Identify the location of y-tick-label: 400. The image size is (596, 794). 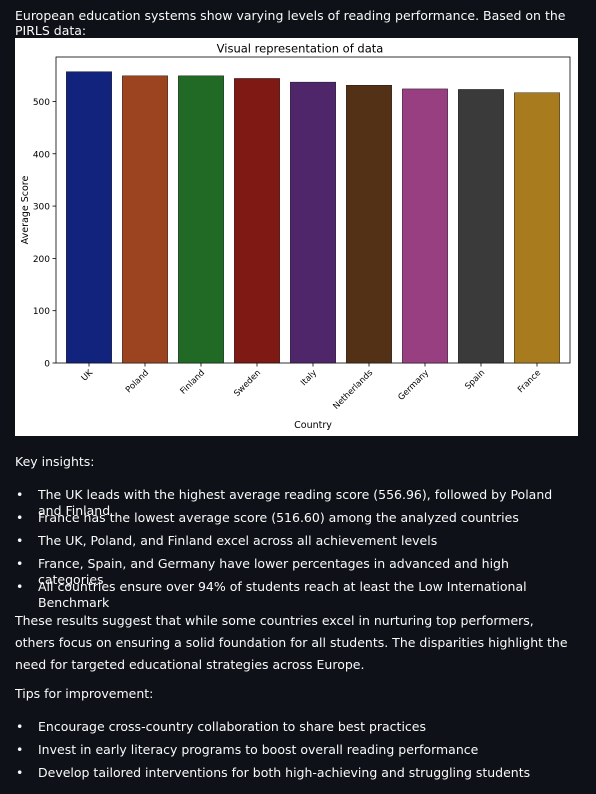
(41, 155).